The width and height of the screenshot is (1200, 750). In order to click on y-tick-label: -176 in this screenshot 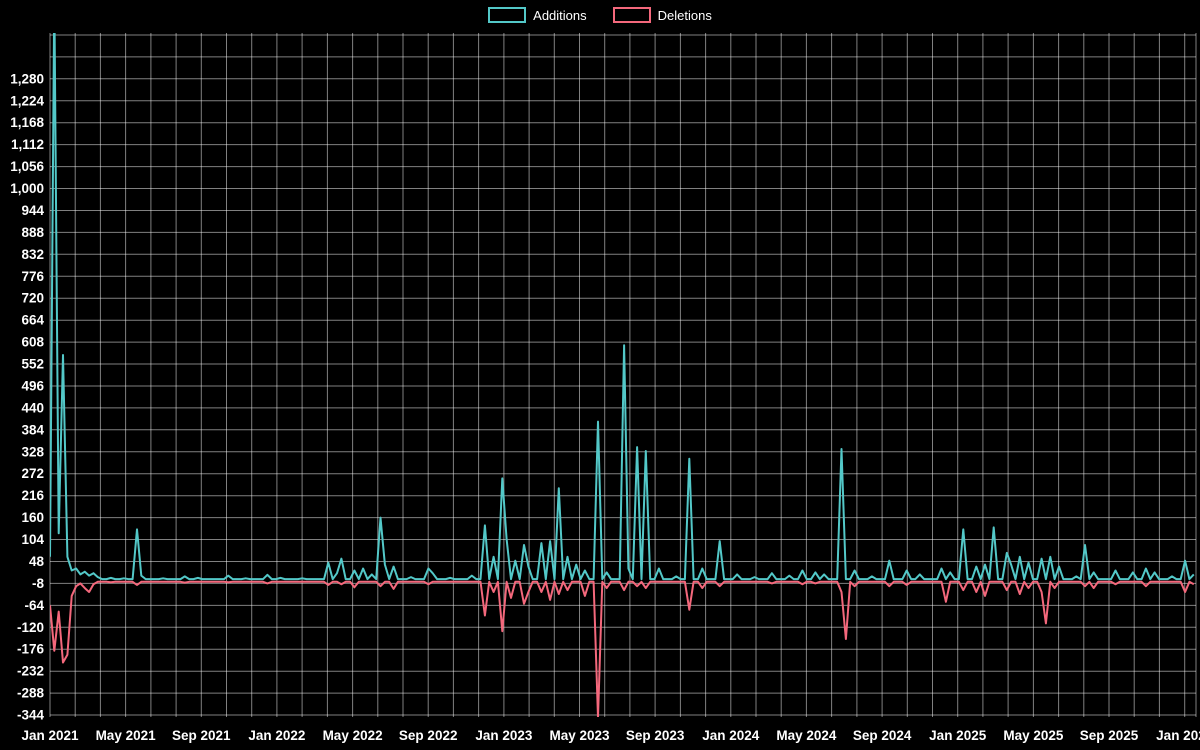, I will do `click(31, 649)`.